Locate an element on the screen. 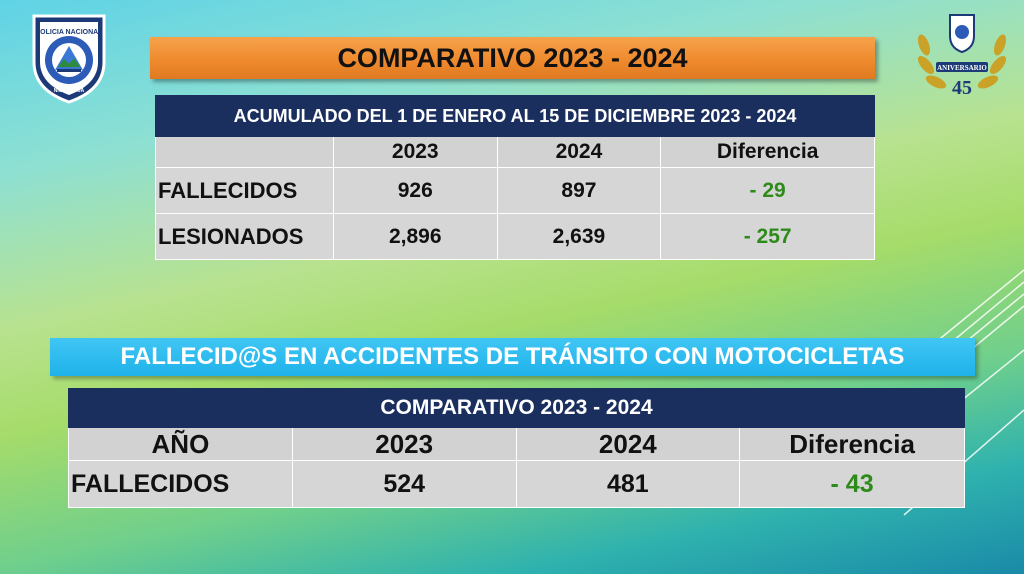 Image resolution: width=1024 pixels, height=574 pixels. police-shield-icon: POLICIA NACIONAL NICARAGUA is located at coordinates (69, 59).